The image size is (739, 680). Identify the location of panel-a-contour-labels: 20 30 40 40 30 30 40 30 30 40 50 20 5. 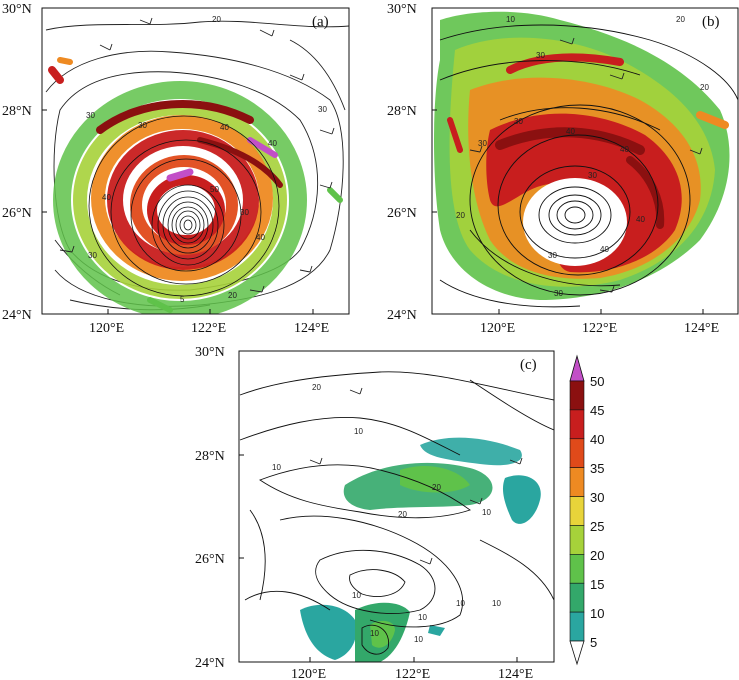
(206, 159).